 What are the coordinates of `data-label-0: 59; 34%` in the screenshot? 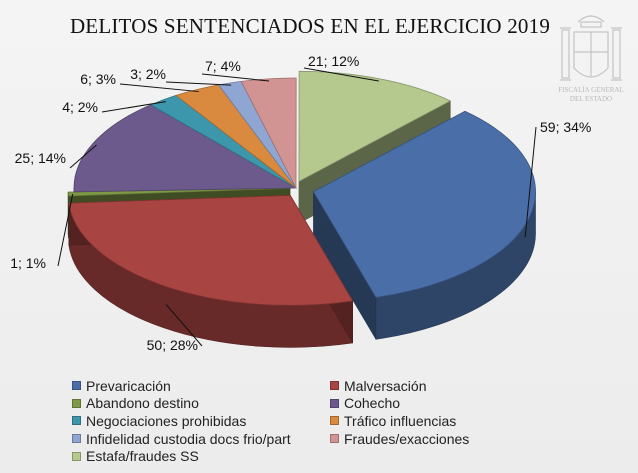 It's located at (565, 127).